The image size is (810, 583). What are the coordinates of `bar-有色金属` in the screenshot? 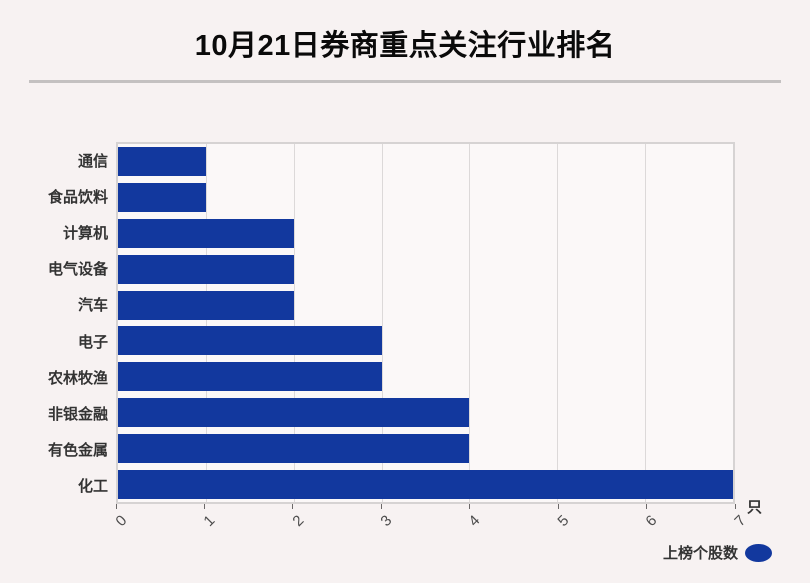 It's located at (294, 448).